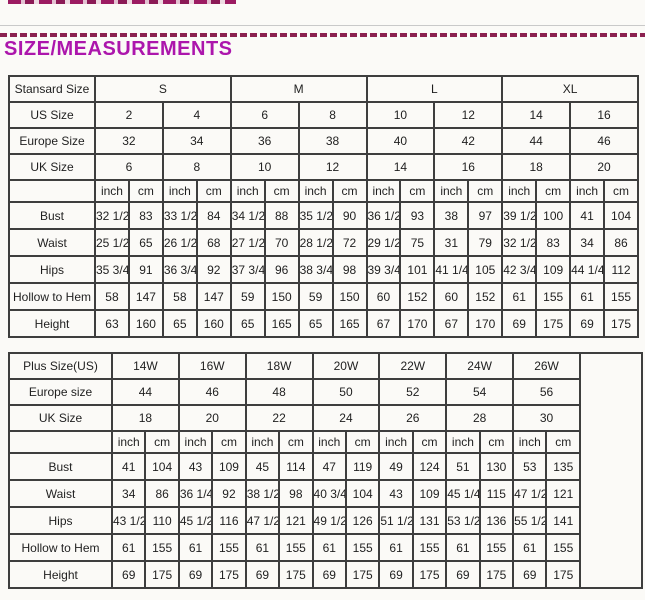 The width and height of the screenshot is (645, 600). I want to click on size-value-cell: 12, so click(468, 115).